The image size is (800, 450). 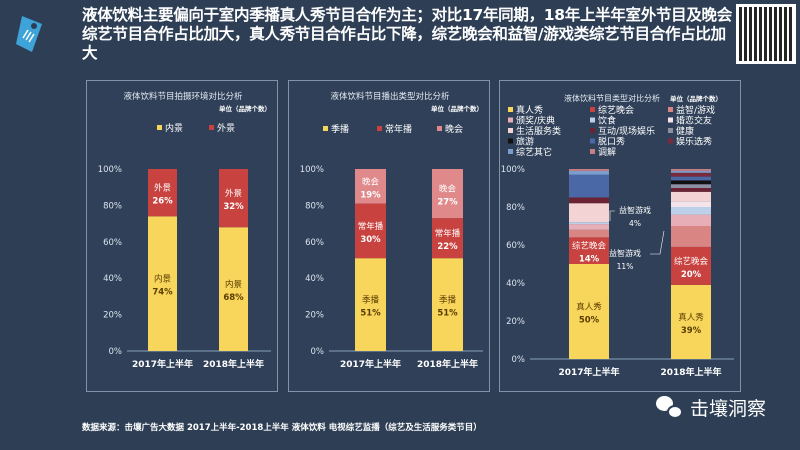 I want to click on callout-name: 益智游戏, so click(x=635, y=210).